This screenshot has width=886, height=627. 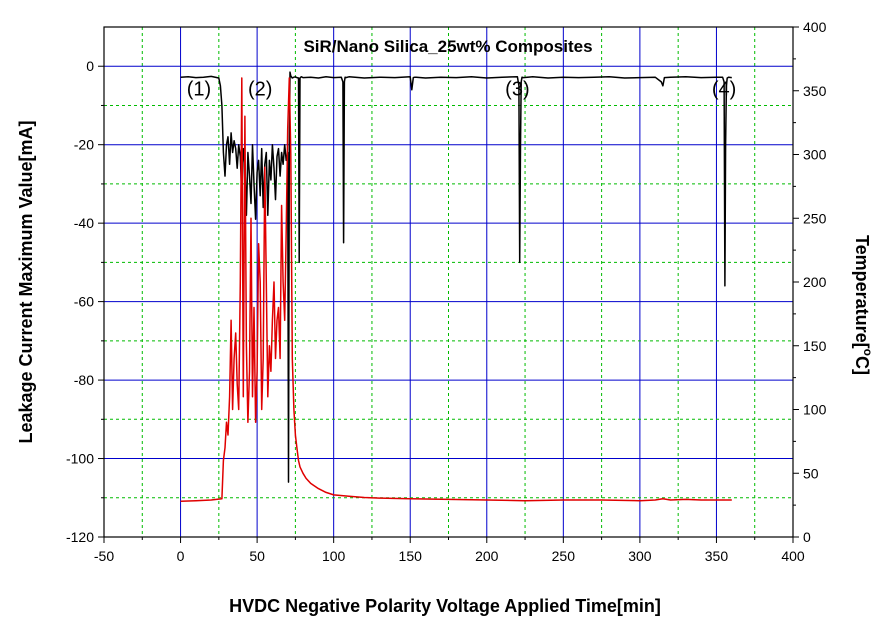 What do you see at coordinates (84, 145) in the screenshot?
I see `y-tick-label: -20` at bounding box center [84, 145].